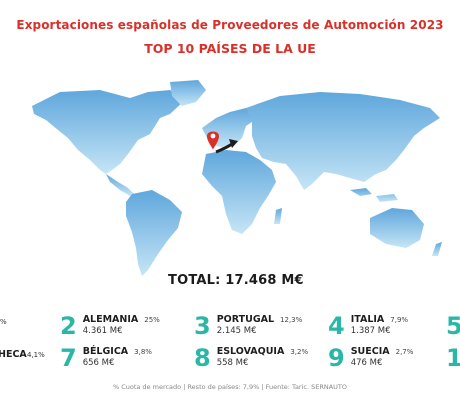 Image resolution: width=460 pixels, height=400 pixels. I want to click on north-america-shape, so click(108, 132).